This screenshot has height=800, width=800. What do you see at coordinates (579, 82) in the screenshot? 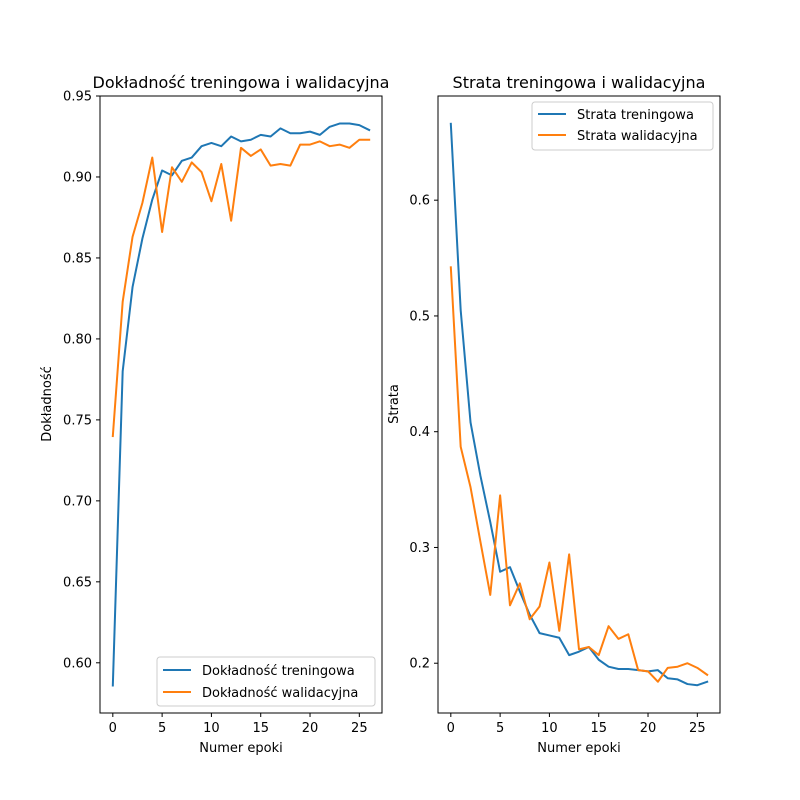
I see `loss-chart-title: Strata treningowa i walidacyjna` at bounding box center [579, 82].